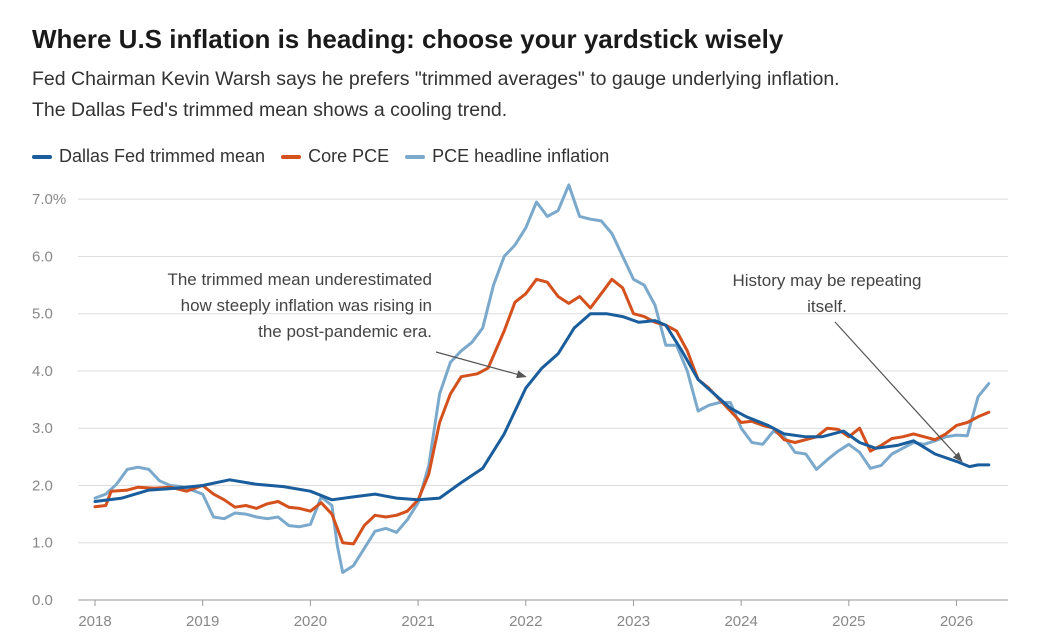 The height and width of the screenshot is (642, 1045). What do you see at coordinates (415, 156) in the screenshot?
I see `legend-swatch-pce-headline` at bounding box center [415, 156].